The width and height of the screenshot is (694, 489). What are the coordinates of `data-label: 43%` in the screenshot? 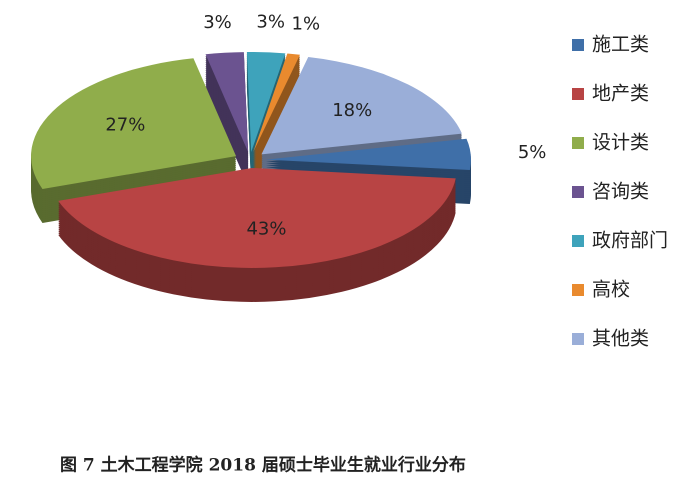 It's located at (266, 229).